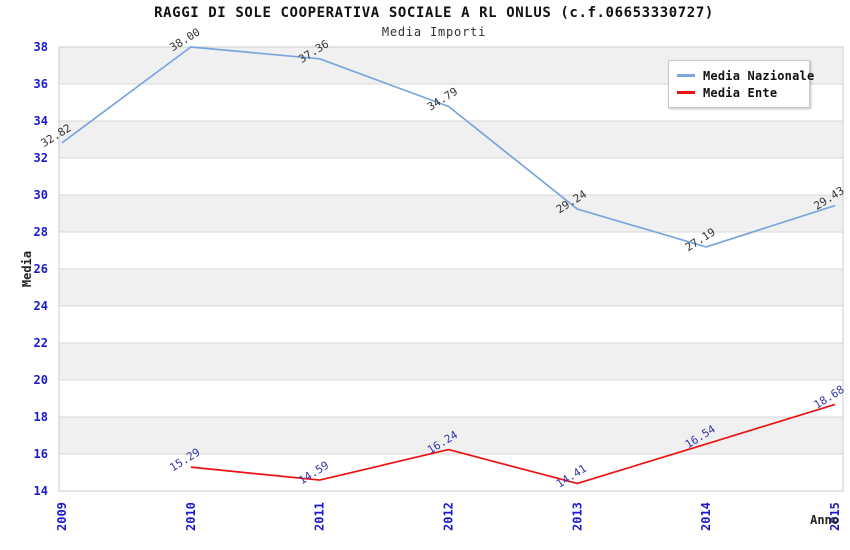 Image resolution: width=850 pixels, height=550 pixels. I want to click on y-axis-title: Media, so click(27, 269).